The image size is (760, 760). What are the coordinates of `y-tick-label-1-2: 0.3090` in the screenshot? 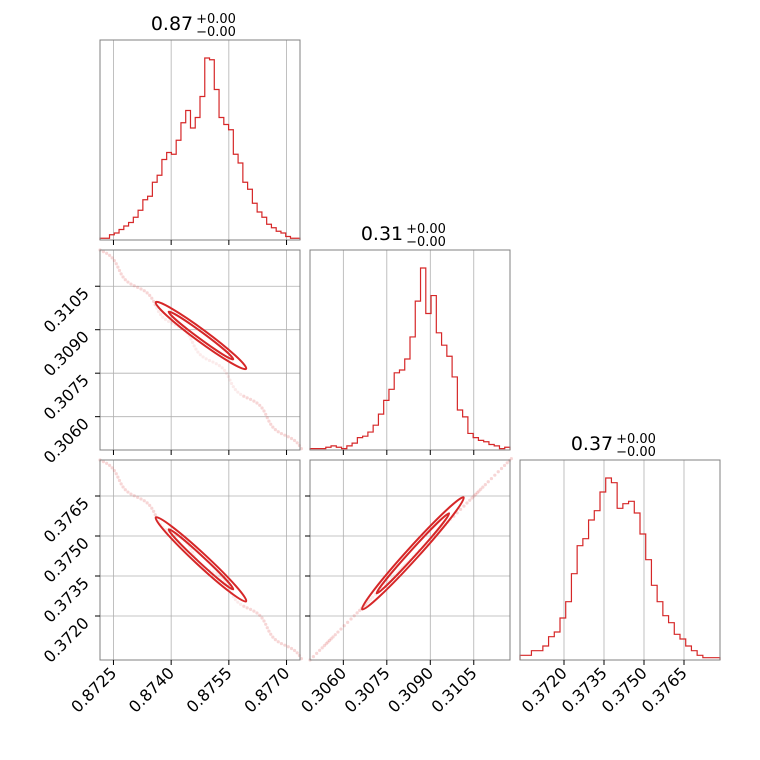 It's located at (66, 353).